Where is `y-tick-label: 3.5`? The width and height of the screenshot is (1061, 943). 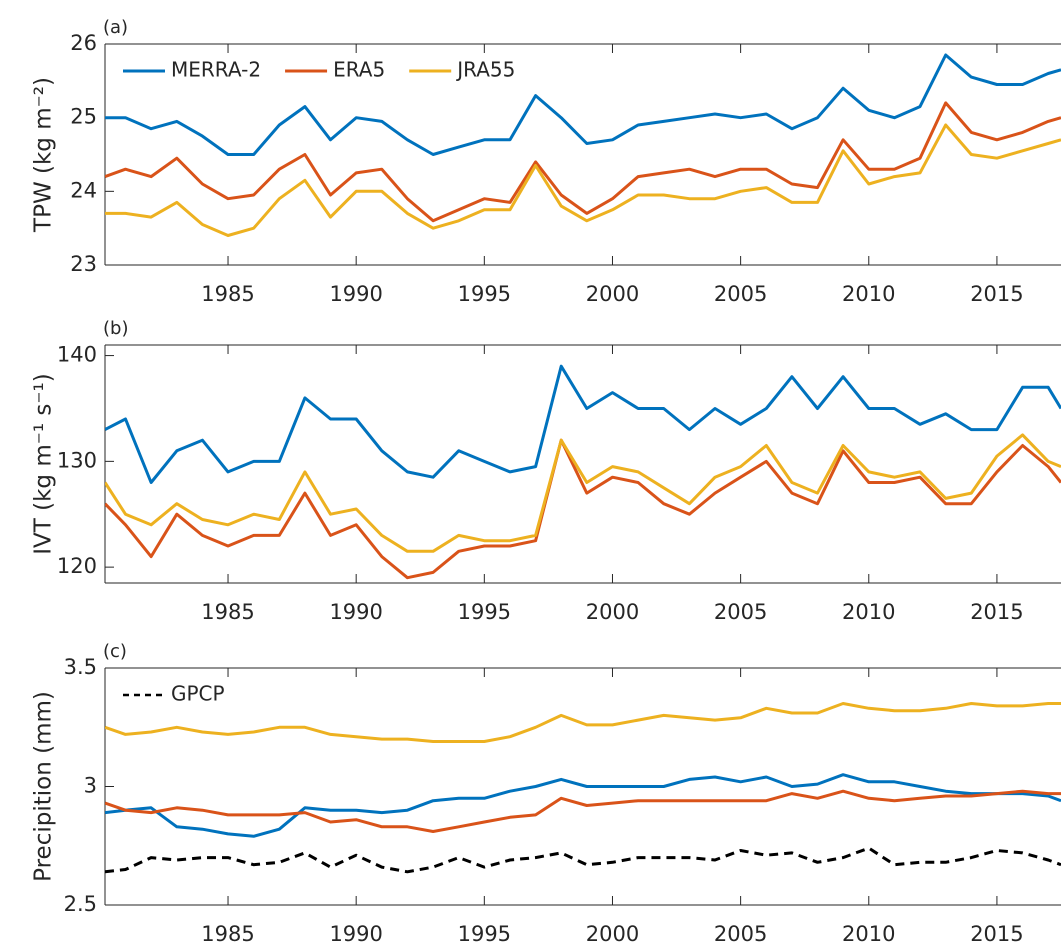 y-tick-label: 3.5 is located at coordinates (80, 667).